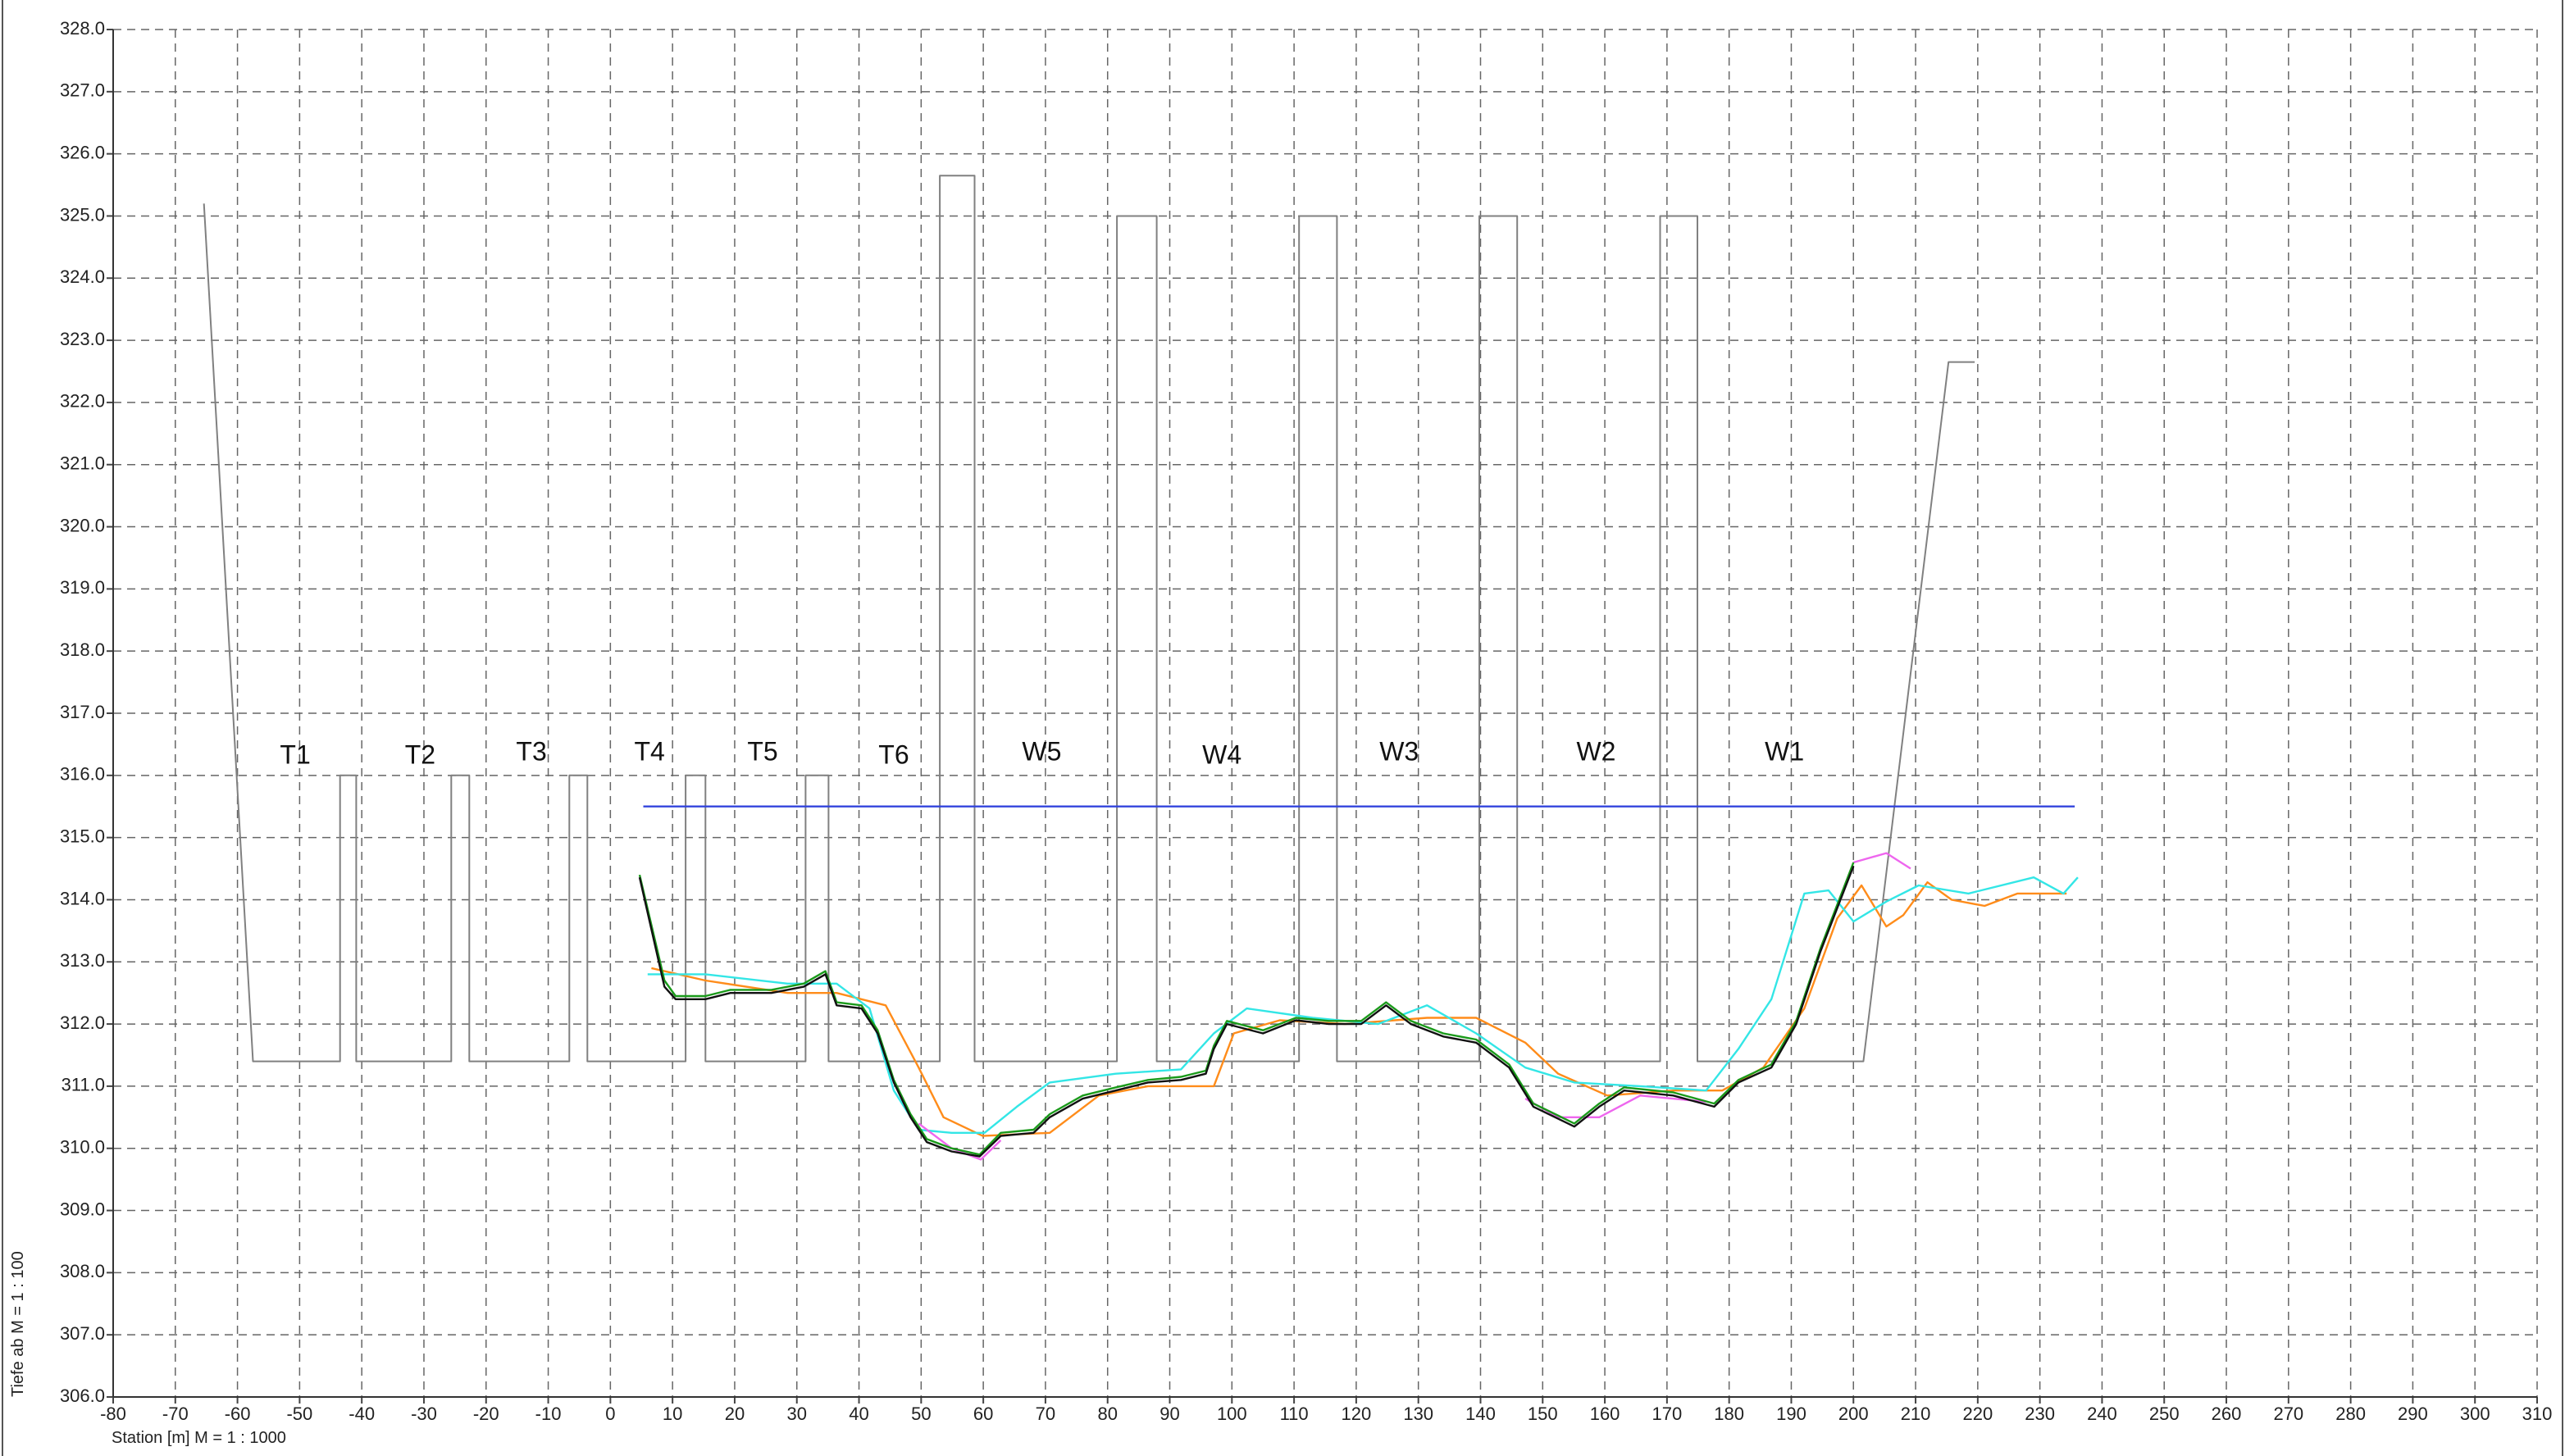  I want to click on y-tick-label: 309.0, so click(82, 1209).